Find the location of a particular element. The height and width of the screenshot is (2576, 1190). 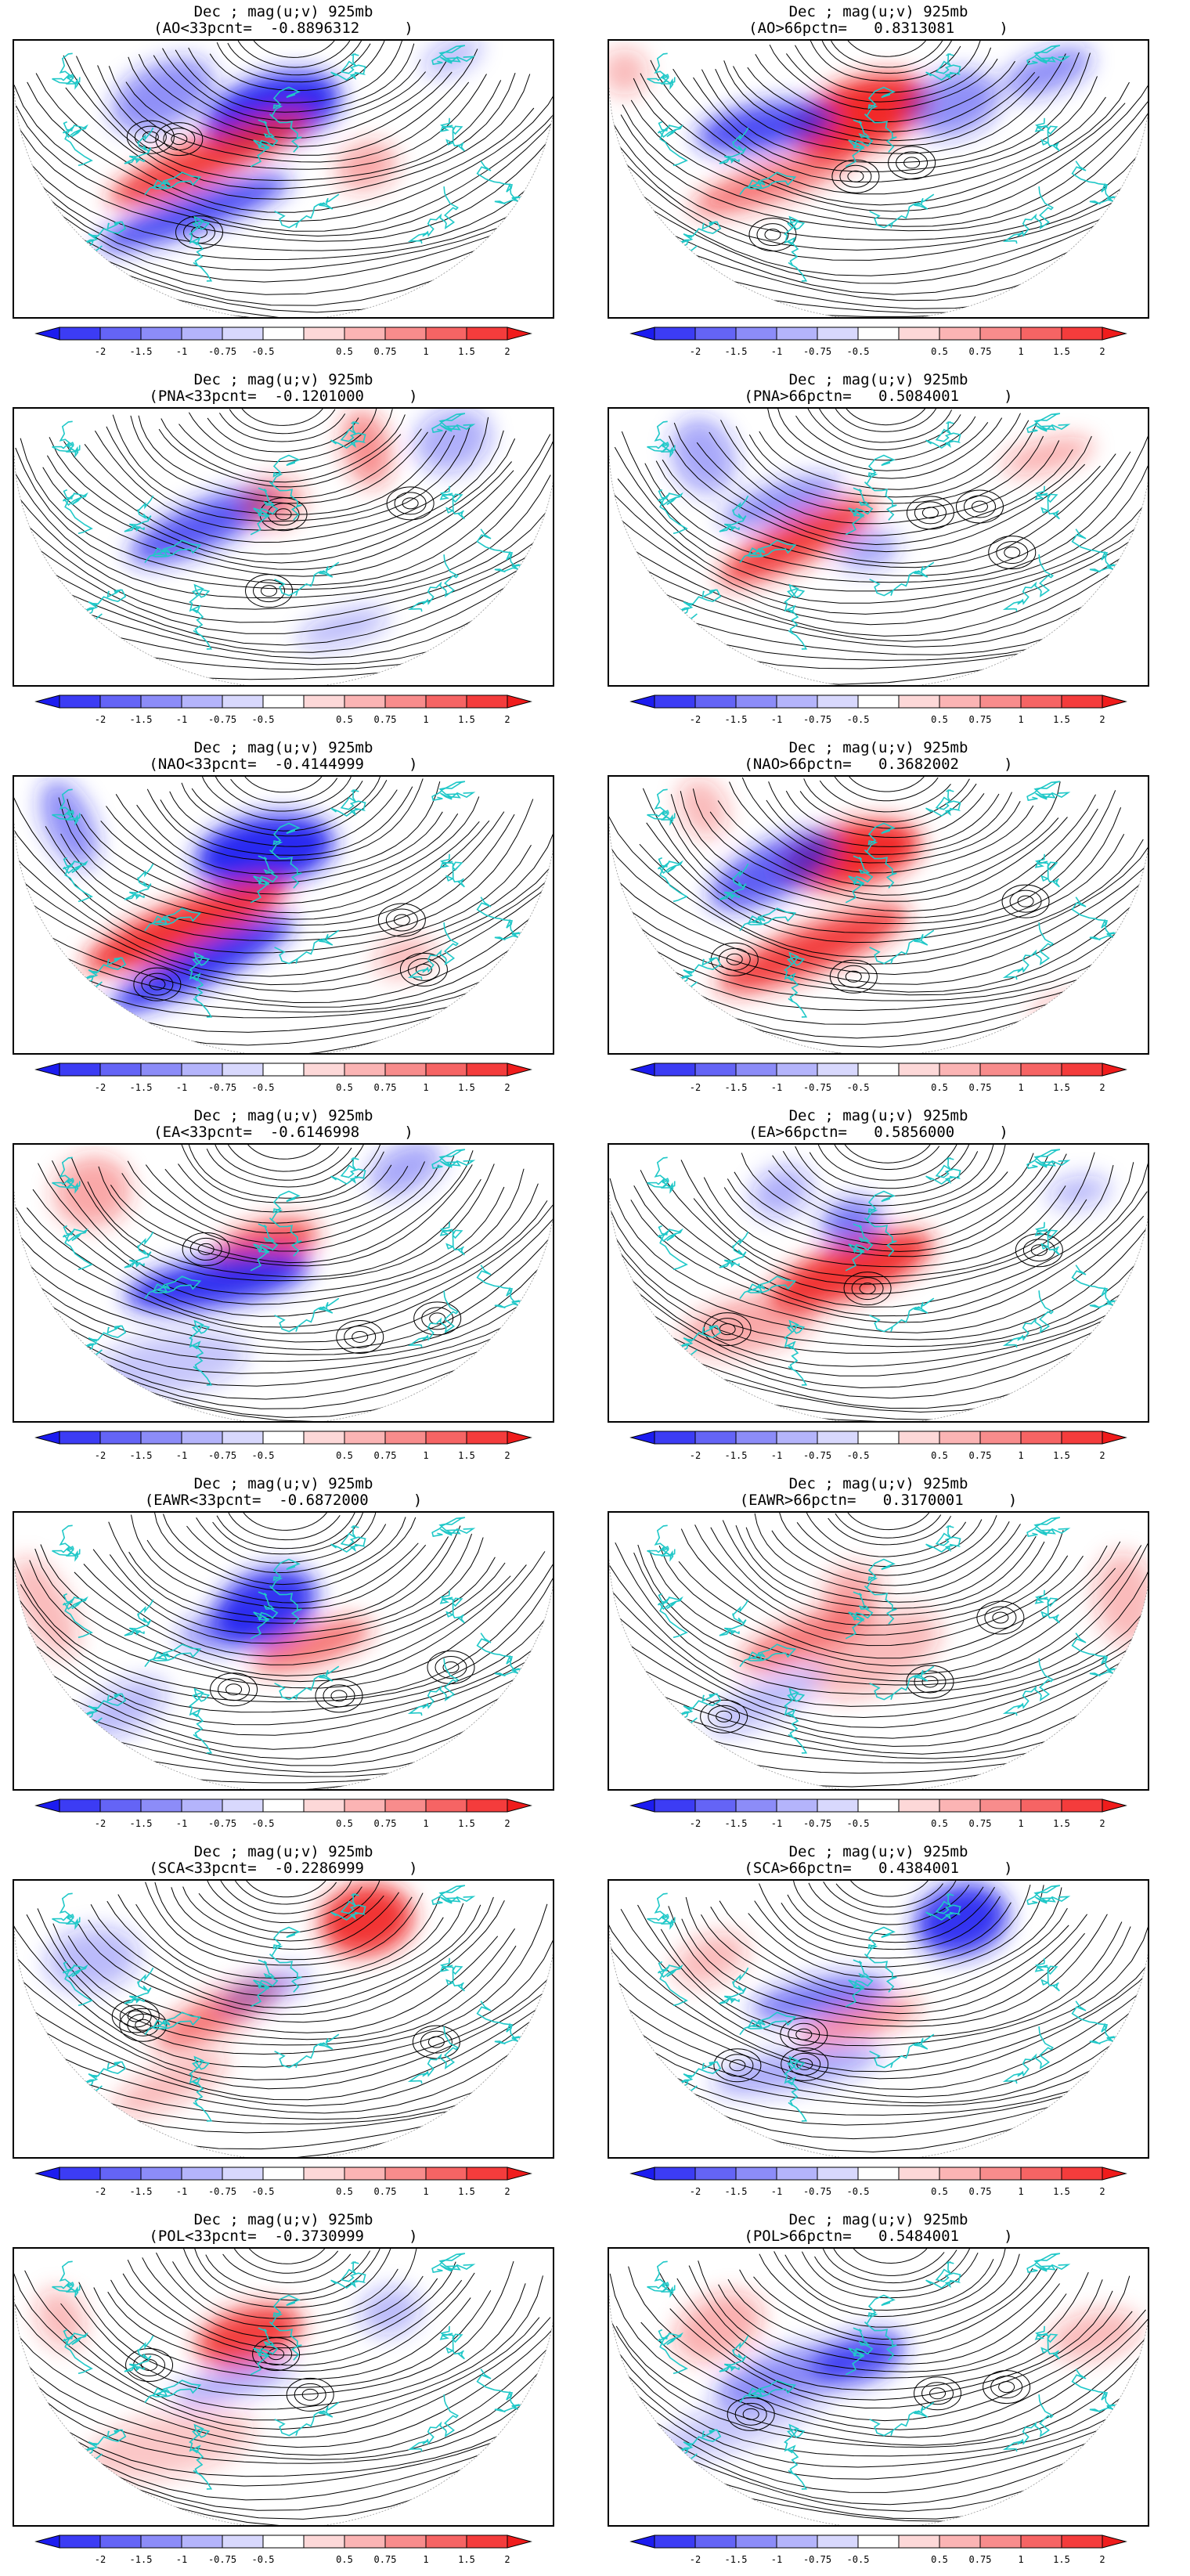

panel-title-line2: (NAO<33pcnt= -0.4144999 ) is located at coordinates (283, 764).